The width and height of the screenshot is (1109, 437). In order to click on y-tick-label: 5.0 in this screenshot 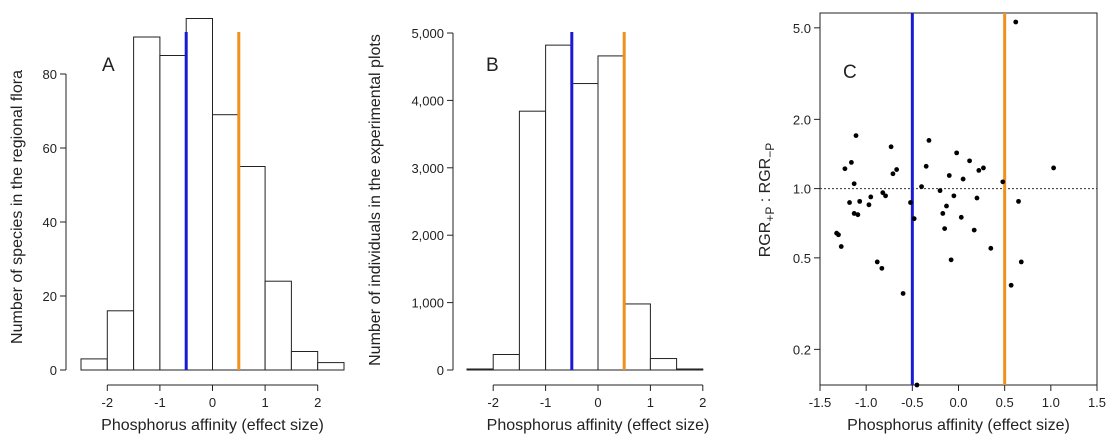, I will do `click(802, 28)`.